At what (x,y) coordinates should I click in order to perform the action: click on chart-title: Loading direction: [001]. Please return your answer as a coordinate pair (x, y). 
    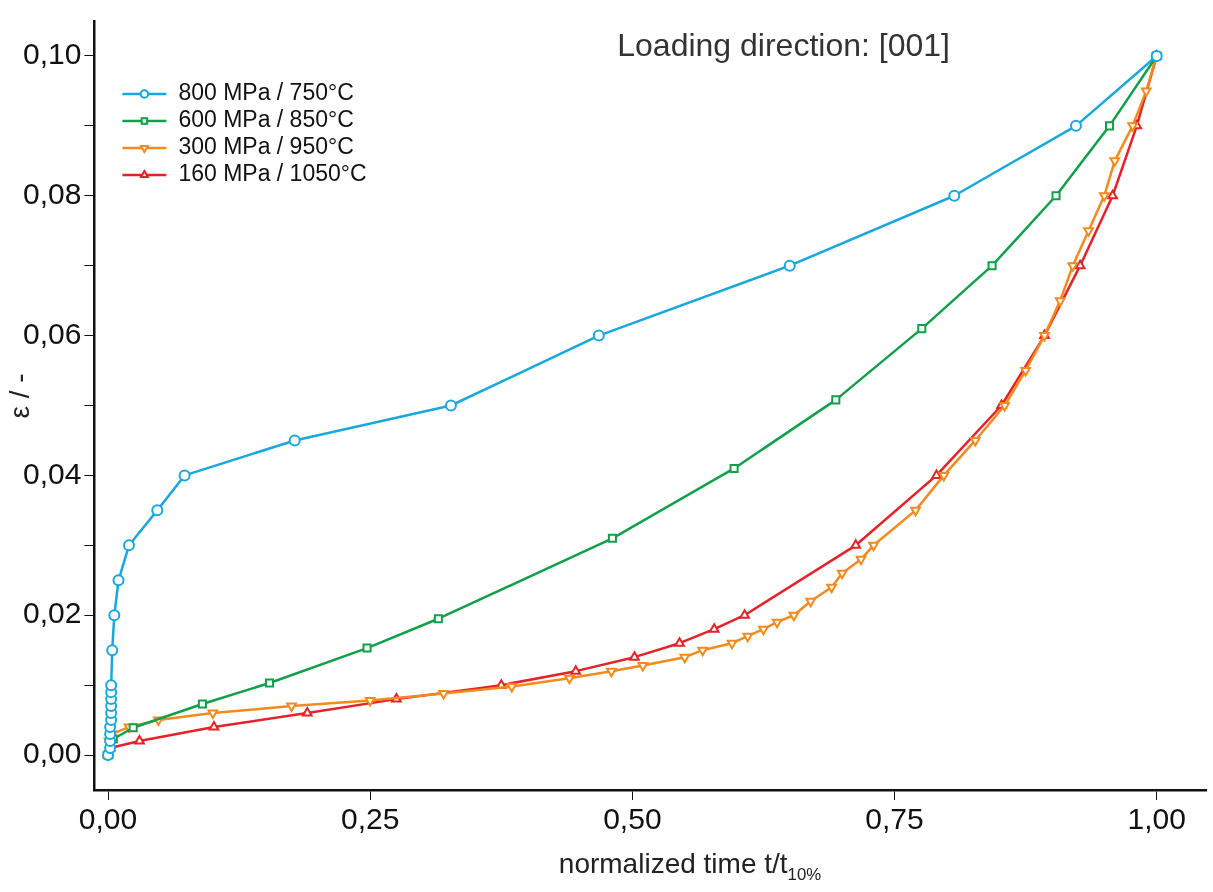
    Looking at the image, I should click on (783, 44).